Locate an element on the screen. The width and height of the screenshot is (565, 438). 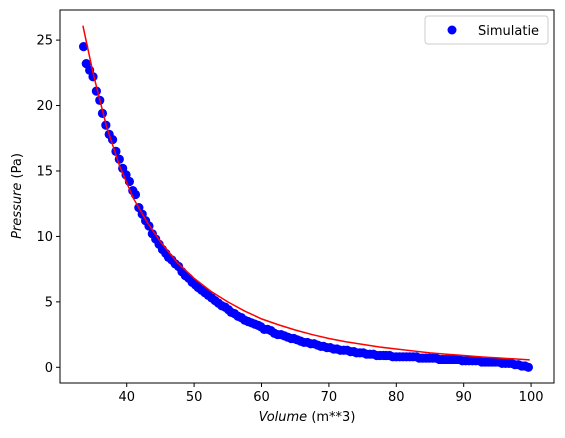
x-tick-label: 70 is located at coordinates (329, 397).